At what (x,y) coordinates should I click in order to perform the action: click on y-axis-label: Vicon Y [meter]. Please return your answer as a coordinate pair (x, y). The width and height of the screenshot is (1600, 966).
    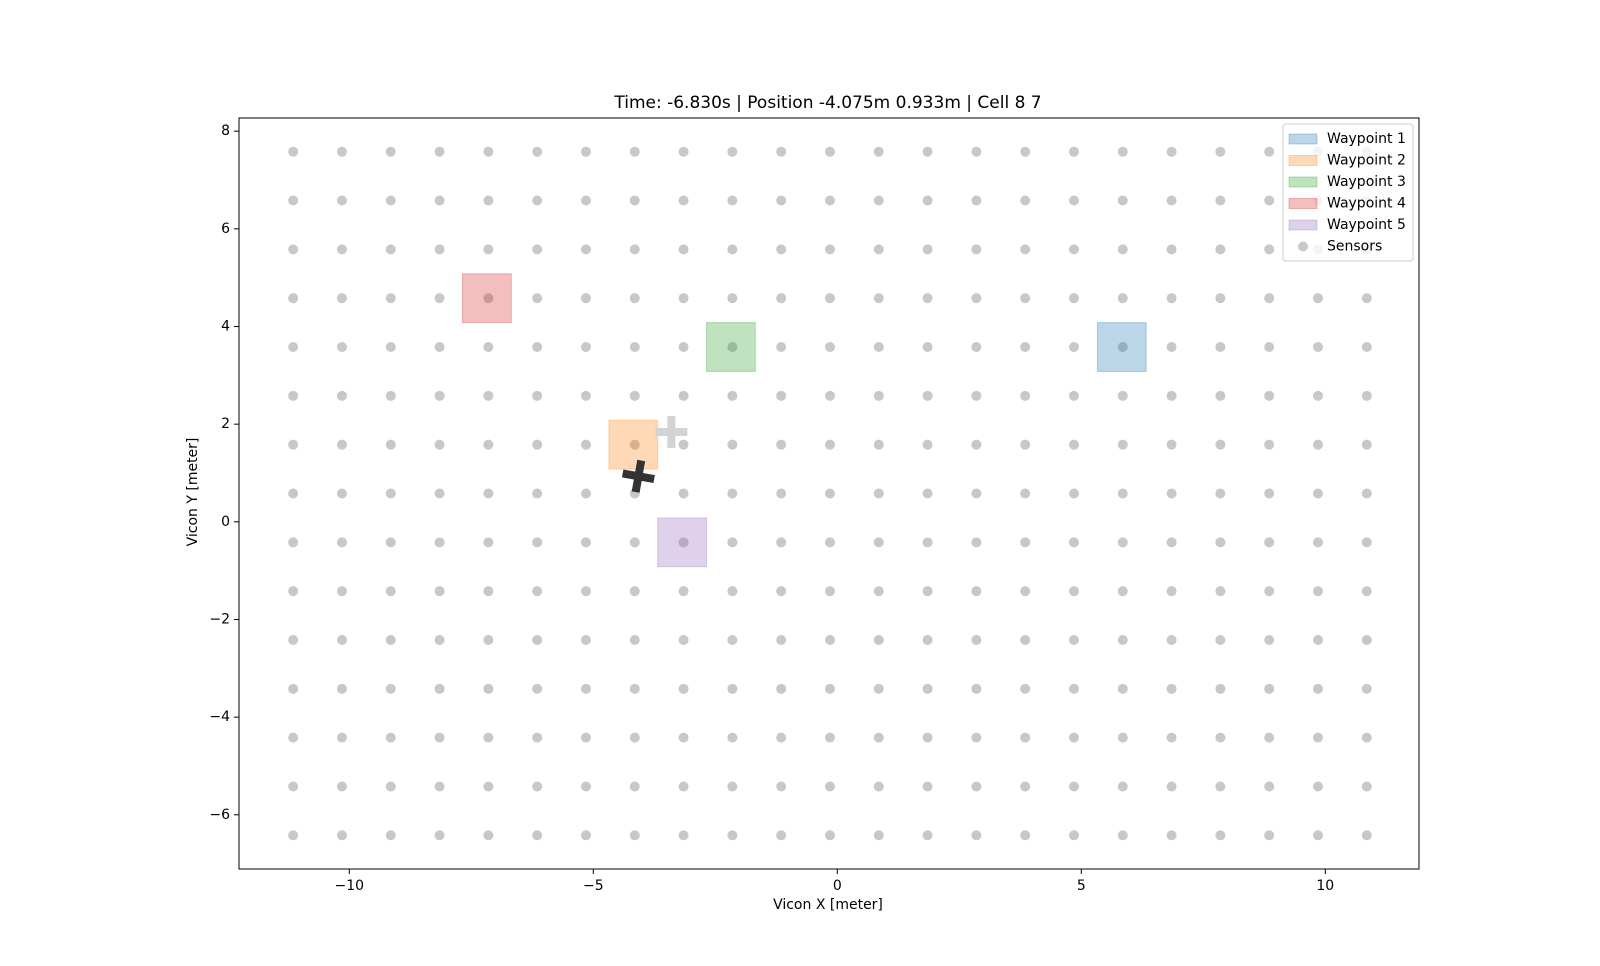
    Looking at the image, I should click on (193, 492).